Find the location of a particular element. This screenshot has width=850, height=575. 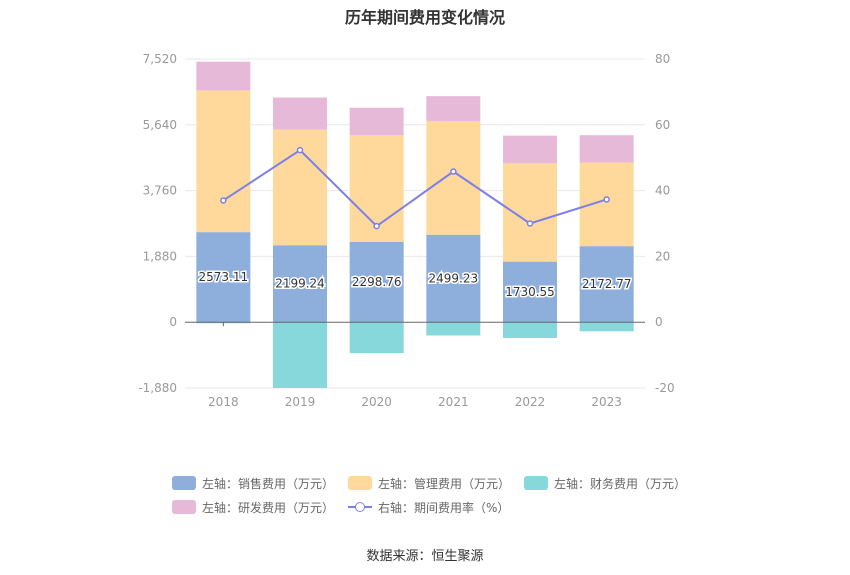

legend-swatch-finance is located at coordinates (536, 483).